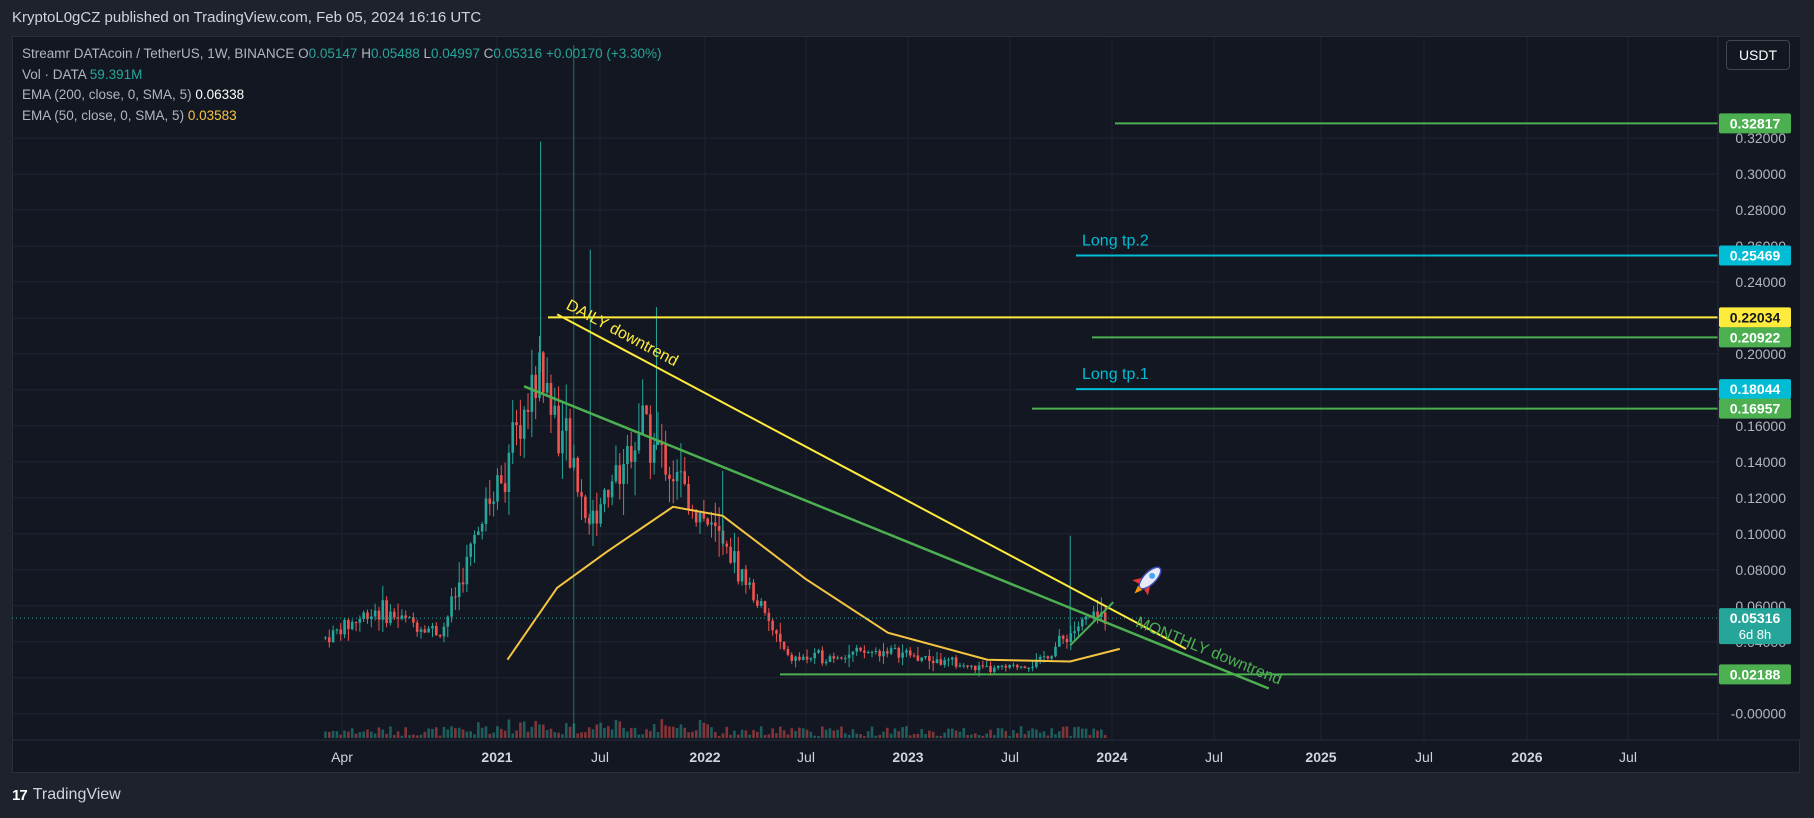  Describe the element at coordinates (1755, 674) in the screenshot. I see `price-level-badge-text: 0.02188` at that location.